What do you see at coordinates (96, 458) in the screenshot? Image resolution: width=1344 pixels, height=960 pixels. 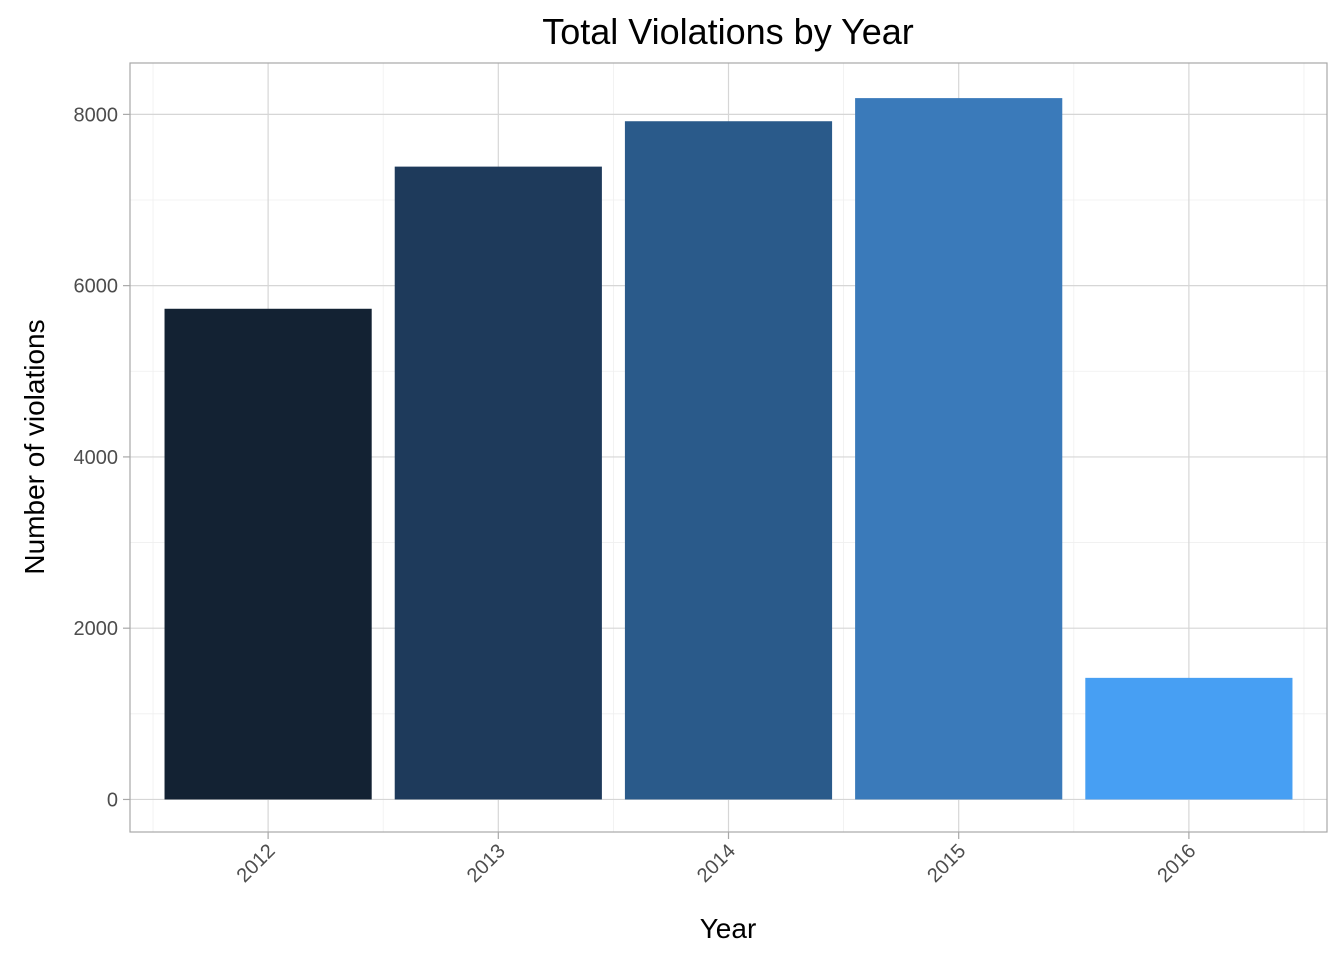 I see `y-tick-label: 4000` at bounding box center [96, 458].